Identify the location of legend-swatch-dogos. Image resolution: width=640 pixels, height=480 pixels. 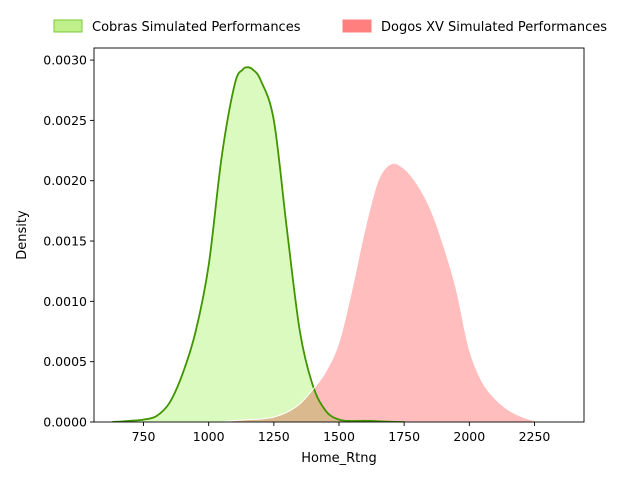
(357, 26).